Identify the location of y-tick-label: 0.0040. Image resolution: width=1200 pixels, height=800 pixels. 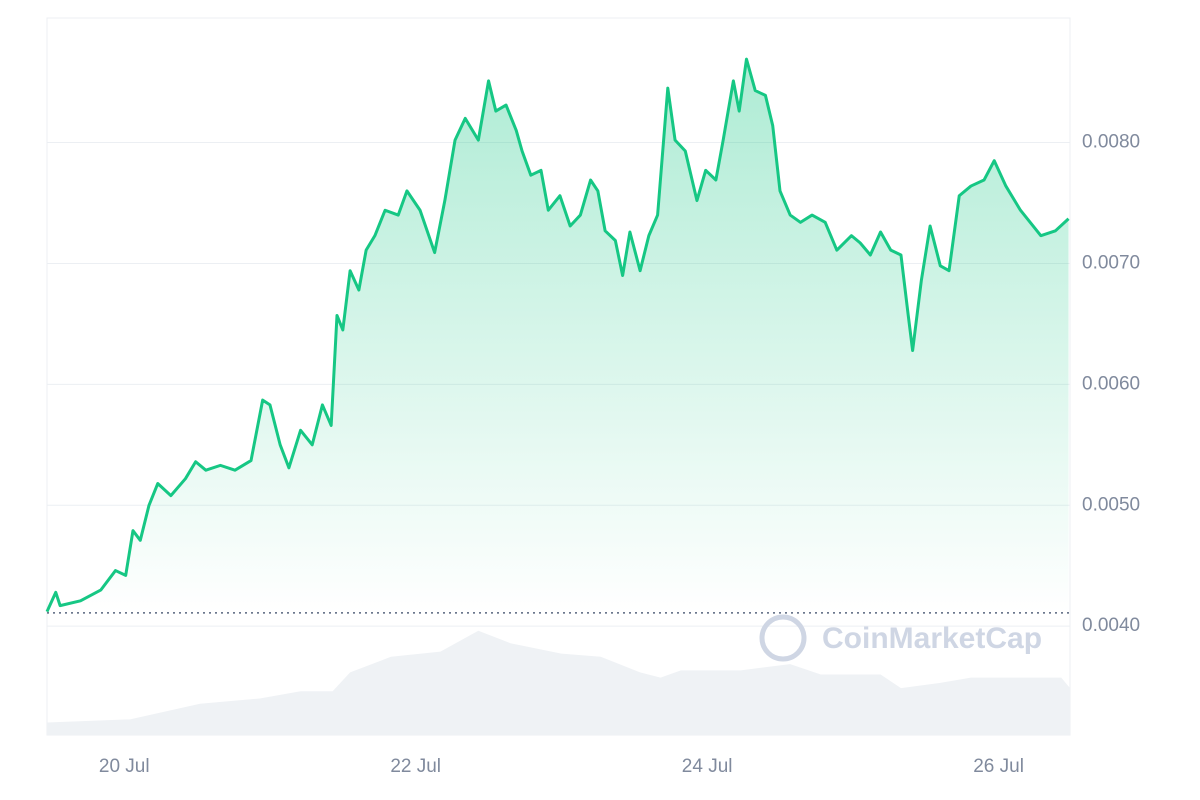
(1111, 625).